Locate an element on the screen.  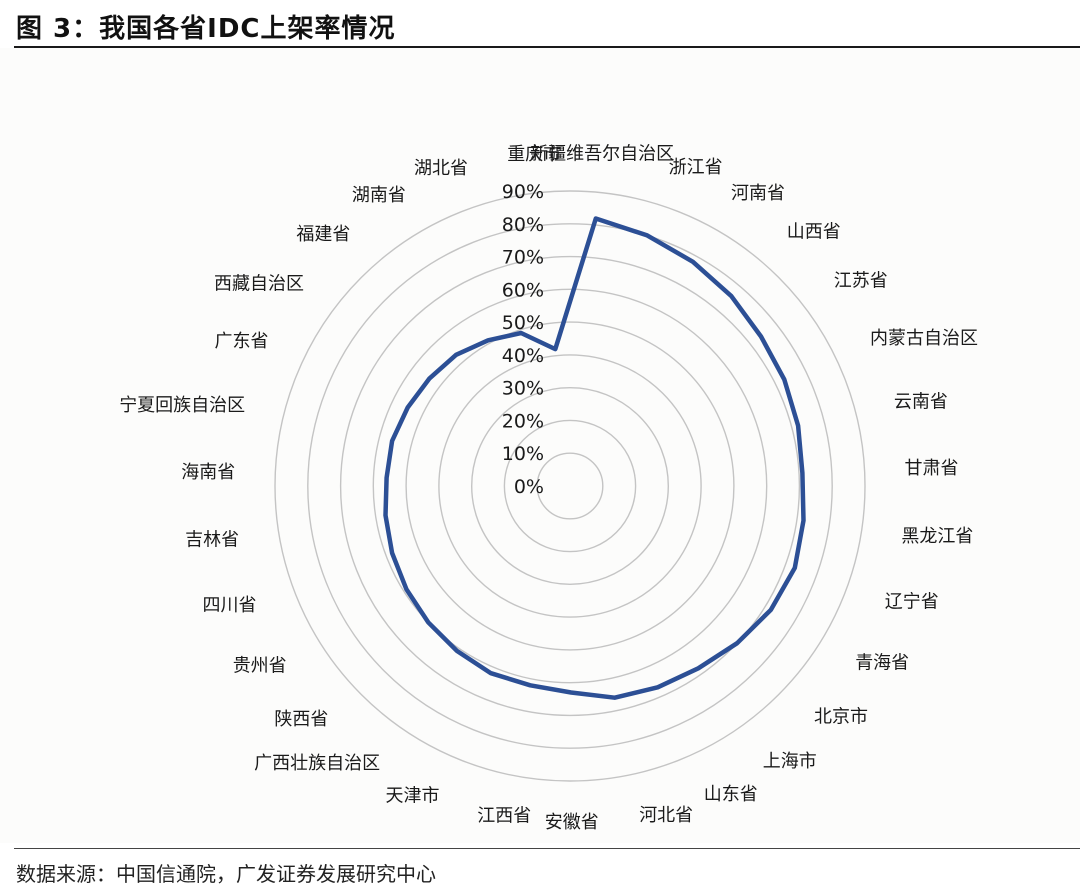
radial-tick-label: 60% is located at coordinates (523, 290).